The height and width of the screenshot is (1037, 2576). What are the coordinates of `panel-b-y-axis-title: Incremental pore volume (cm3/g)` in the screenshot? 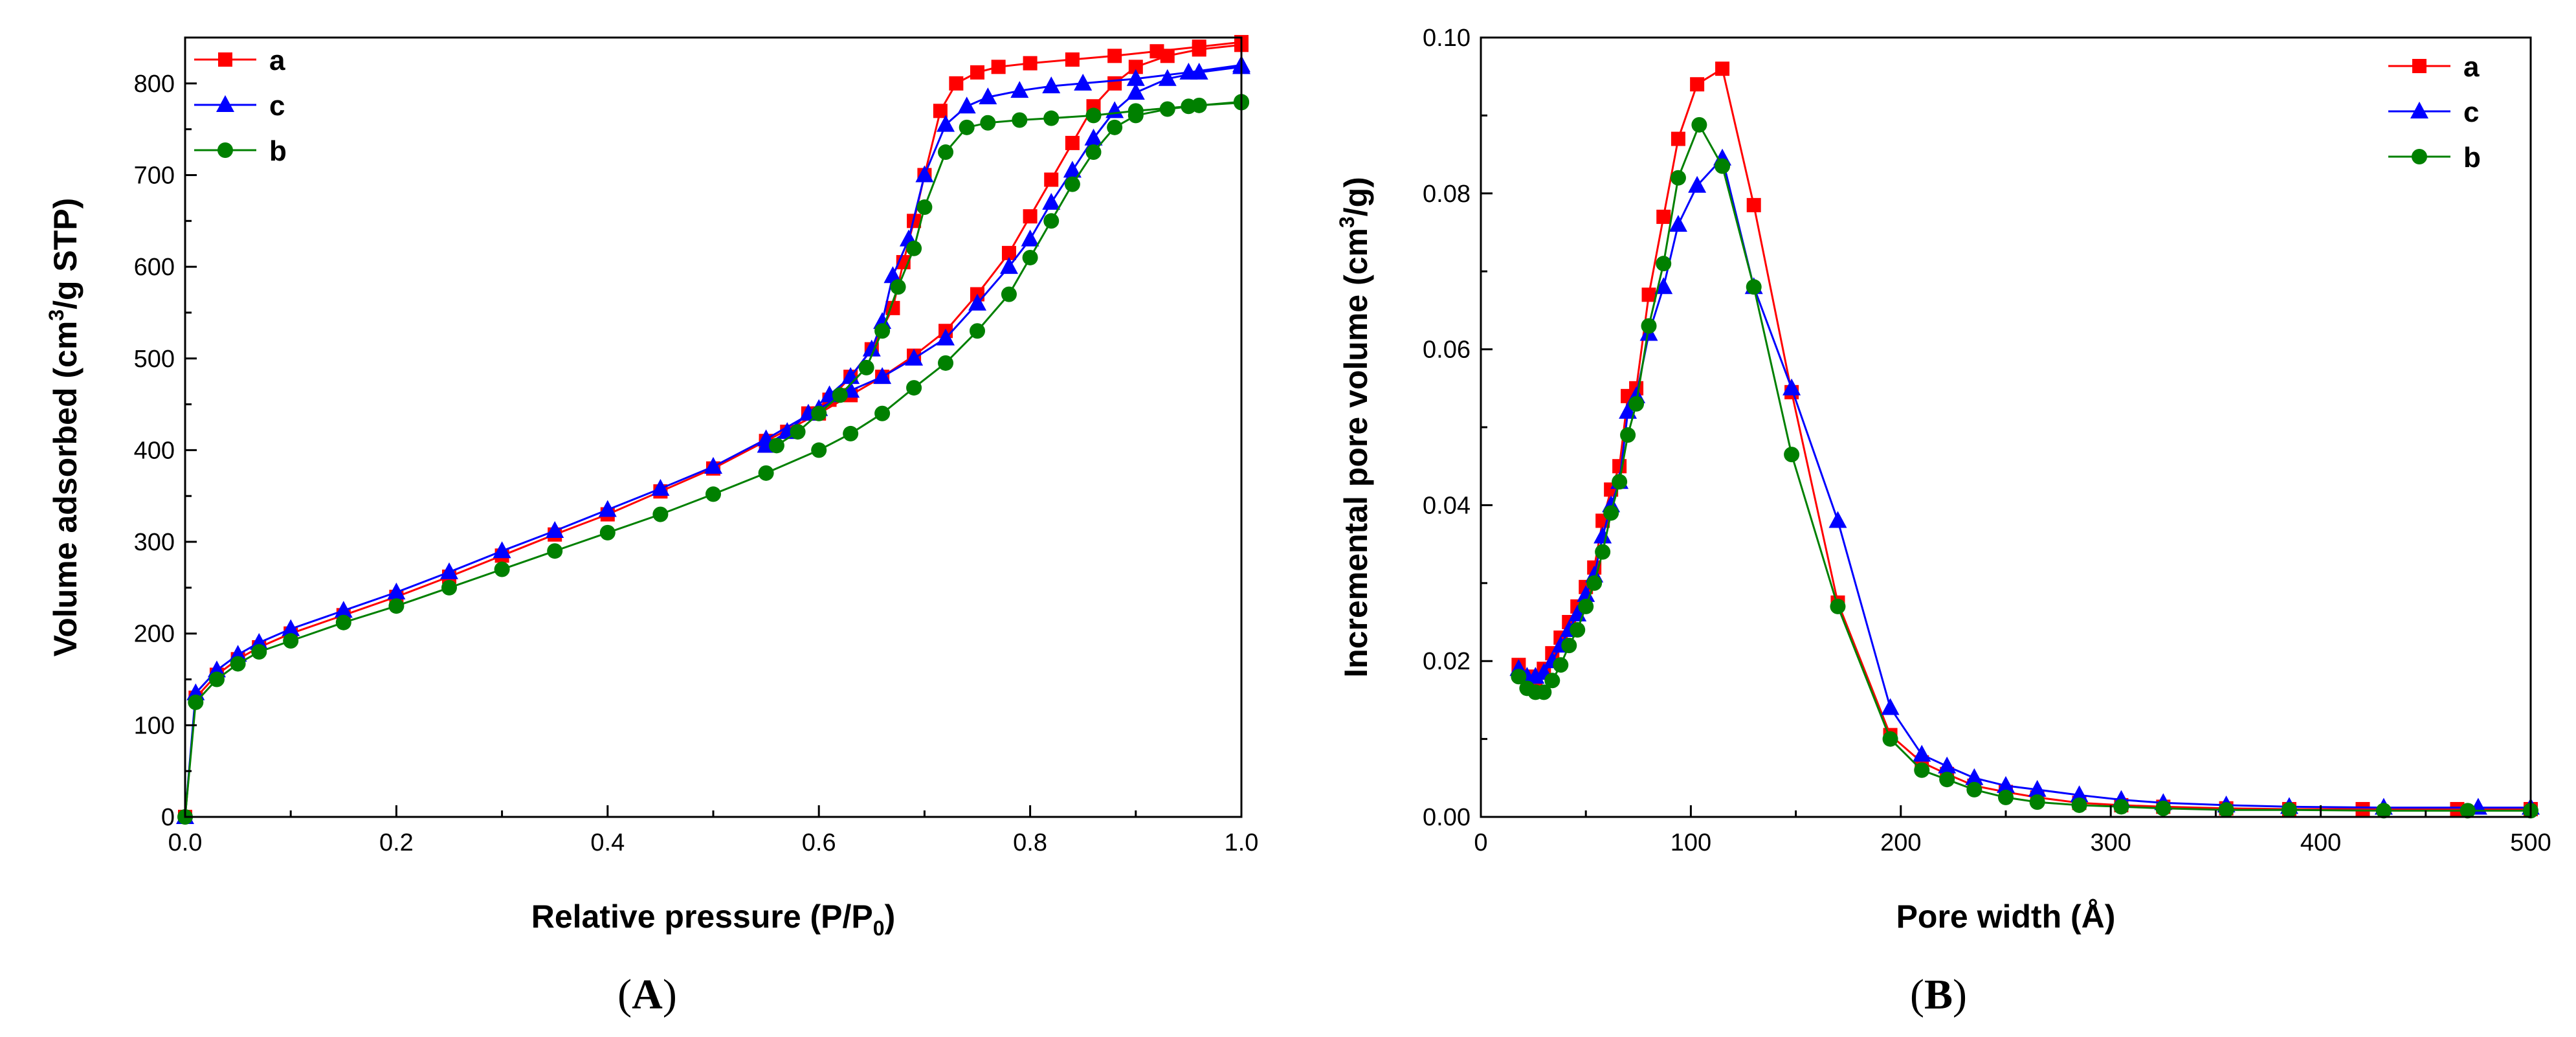 It's located at (1354, 427).